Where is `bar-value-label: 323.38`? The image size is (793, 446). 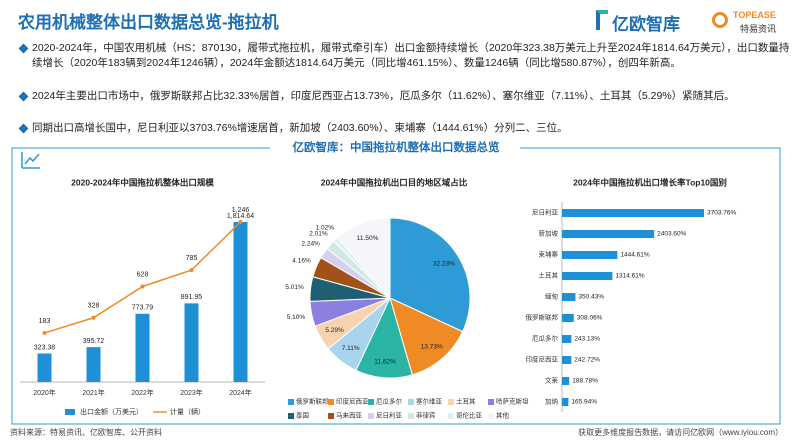 bar-value-label: 323.38 is located at coordinates (45, 347).